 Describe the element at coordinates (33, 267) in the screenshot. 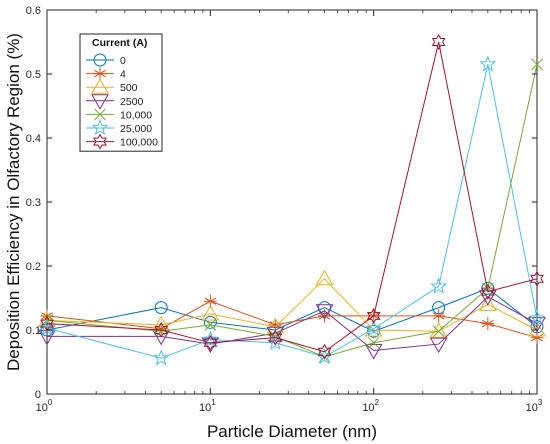

I see `y-tick-label: 0.2` at that location.